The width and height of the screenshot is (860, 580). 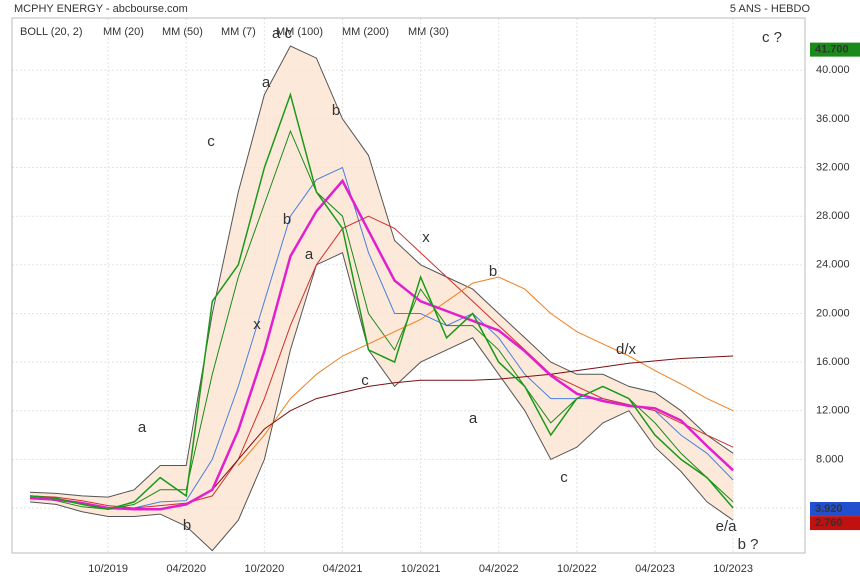 What do you see at coordinates (833, 313) in the screenshot?
I see `y-tick-label: 20.000` at bounding box center [833, 313].